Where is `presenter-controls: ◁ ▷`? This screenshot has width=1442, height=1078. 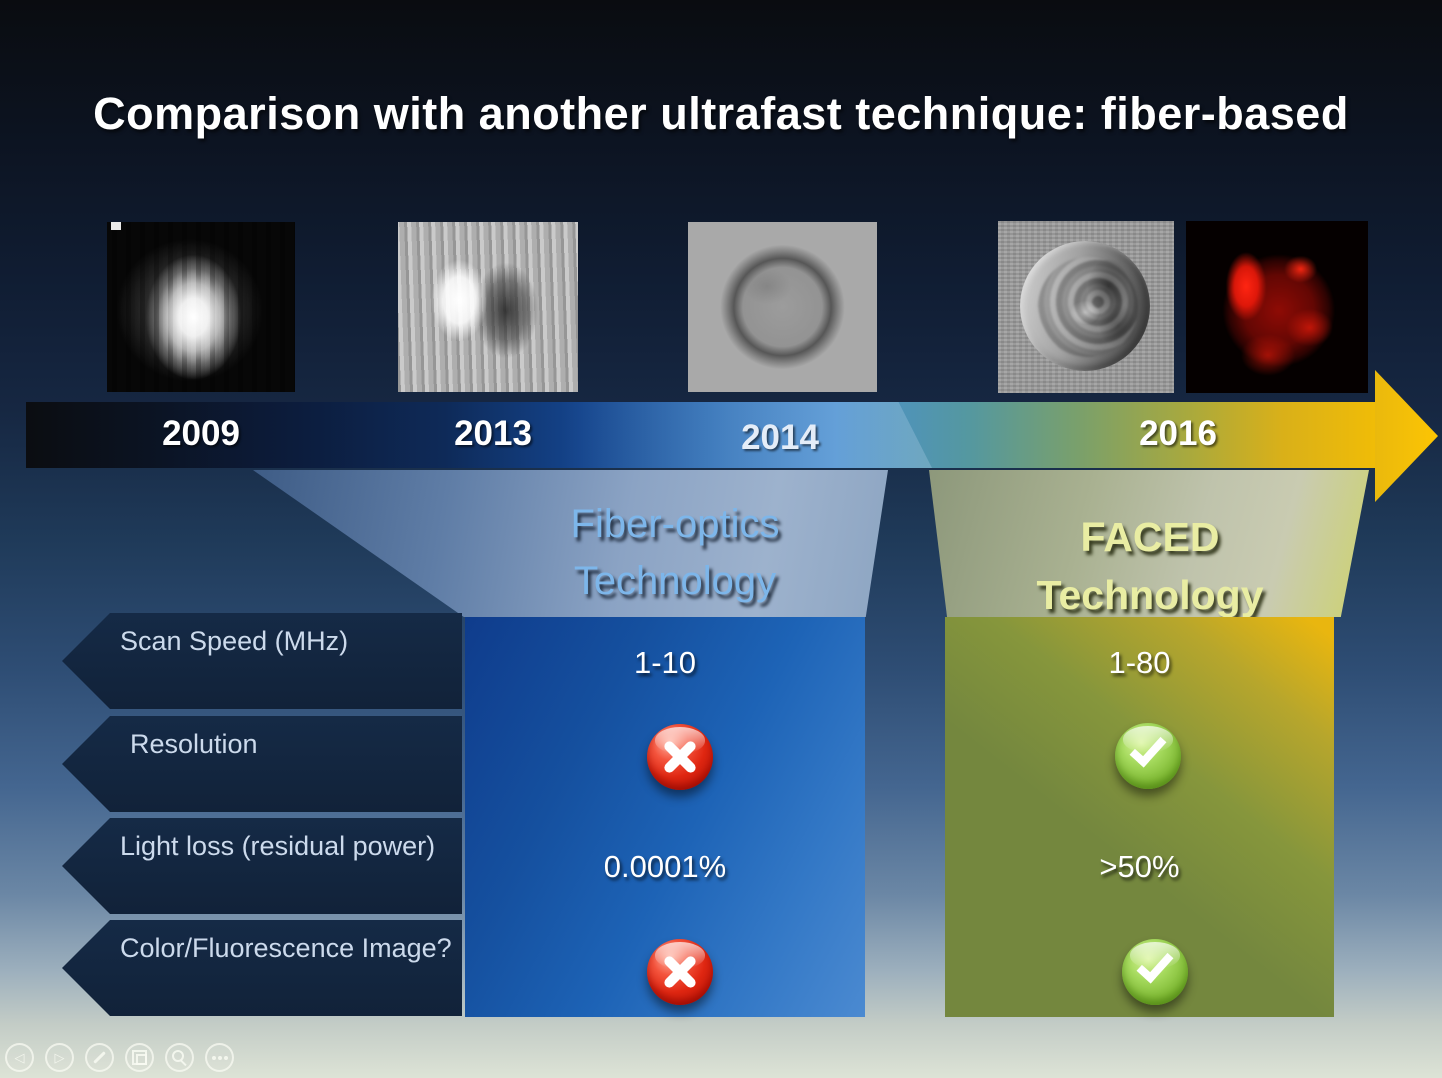 presenter-controls: ◁ ▷ is located at coordinates (119, 1057).